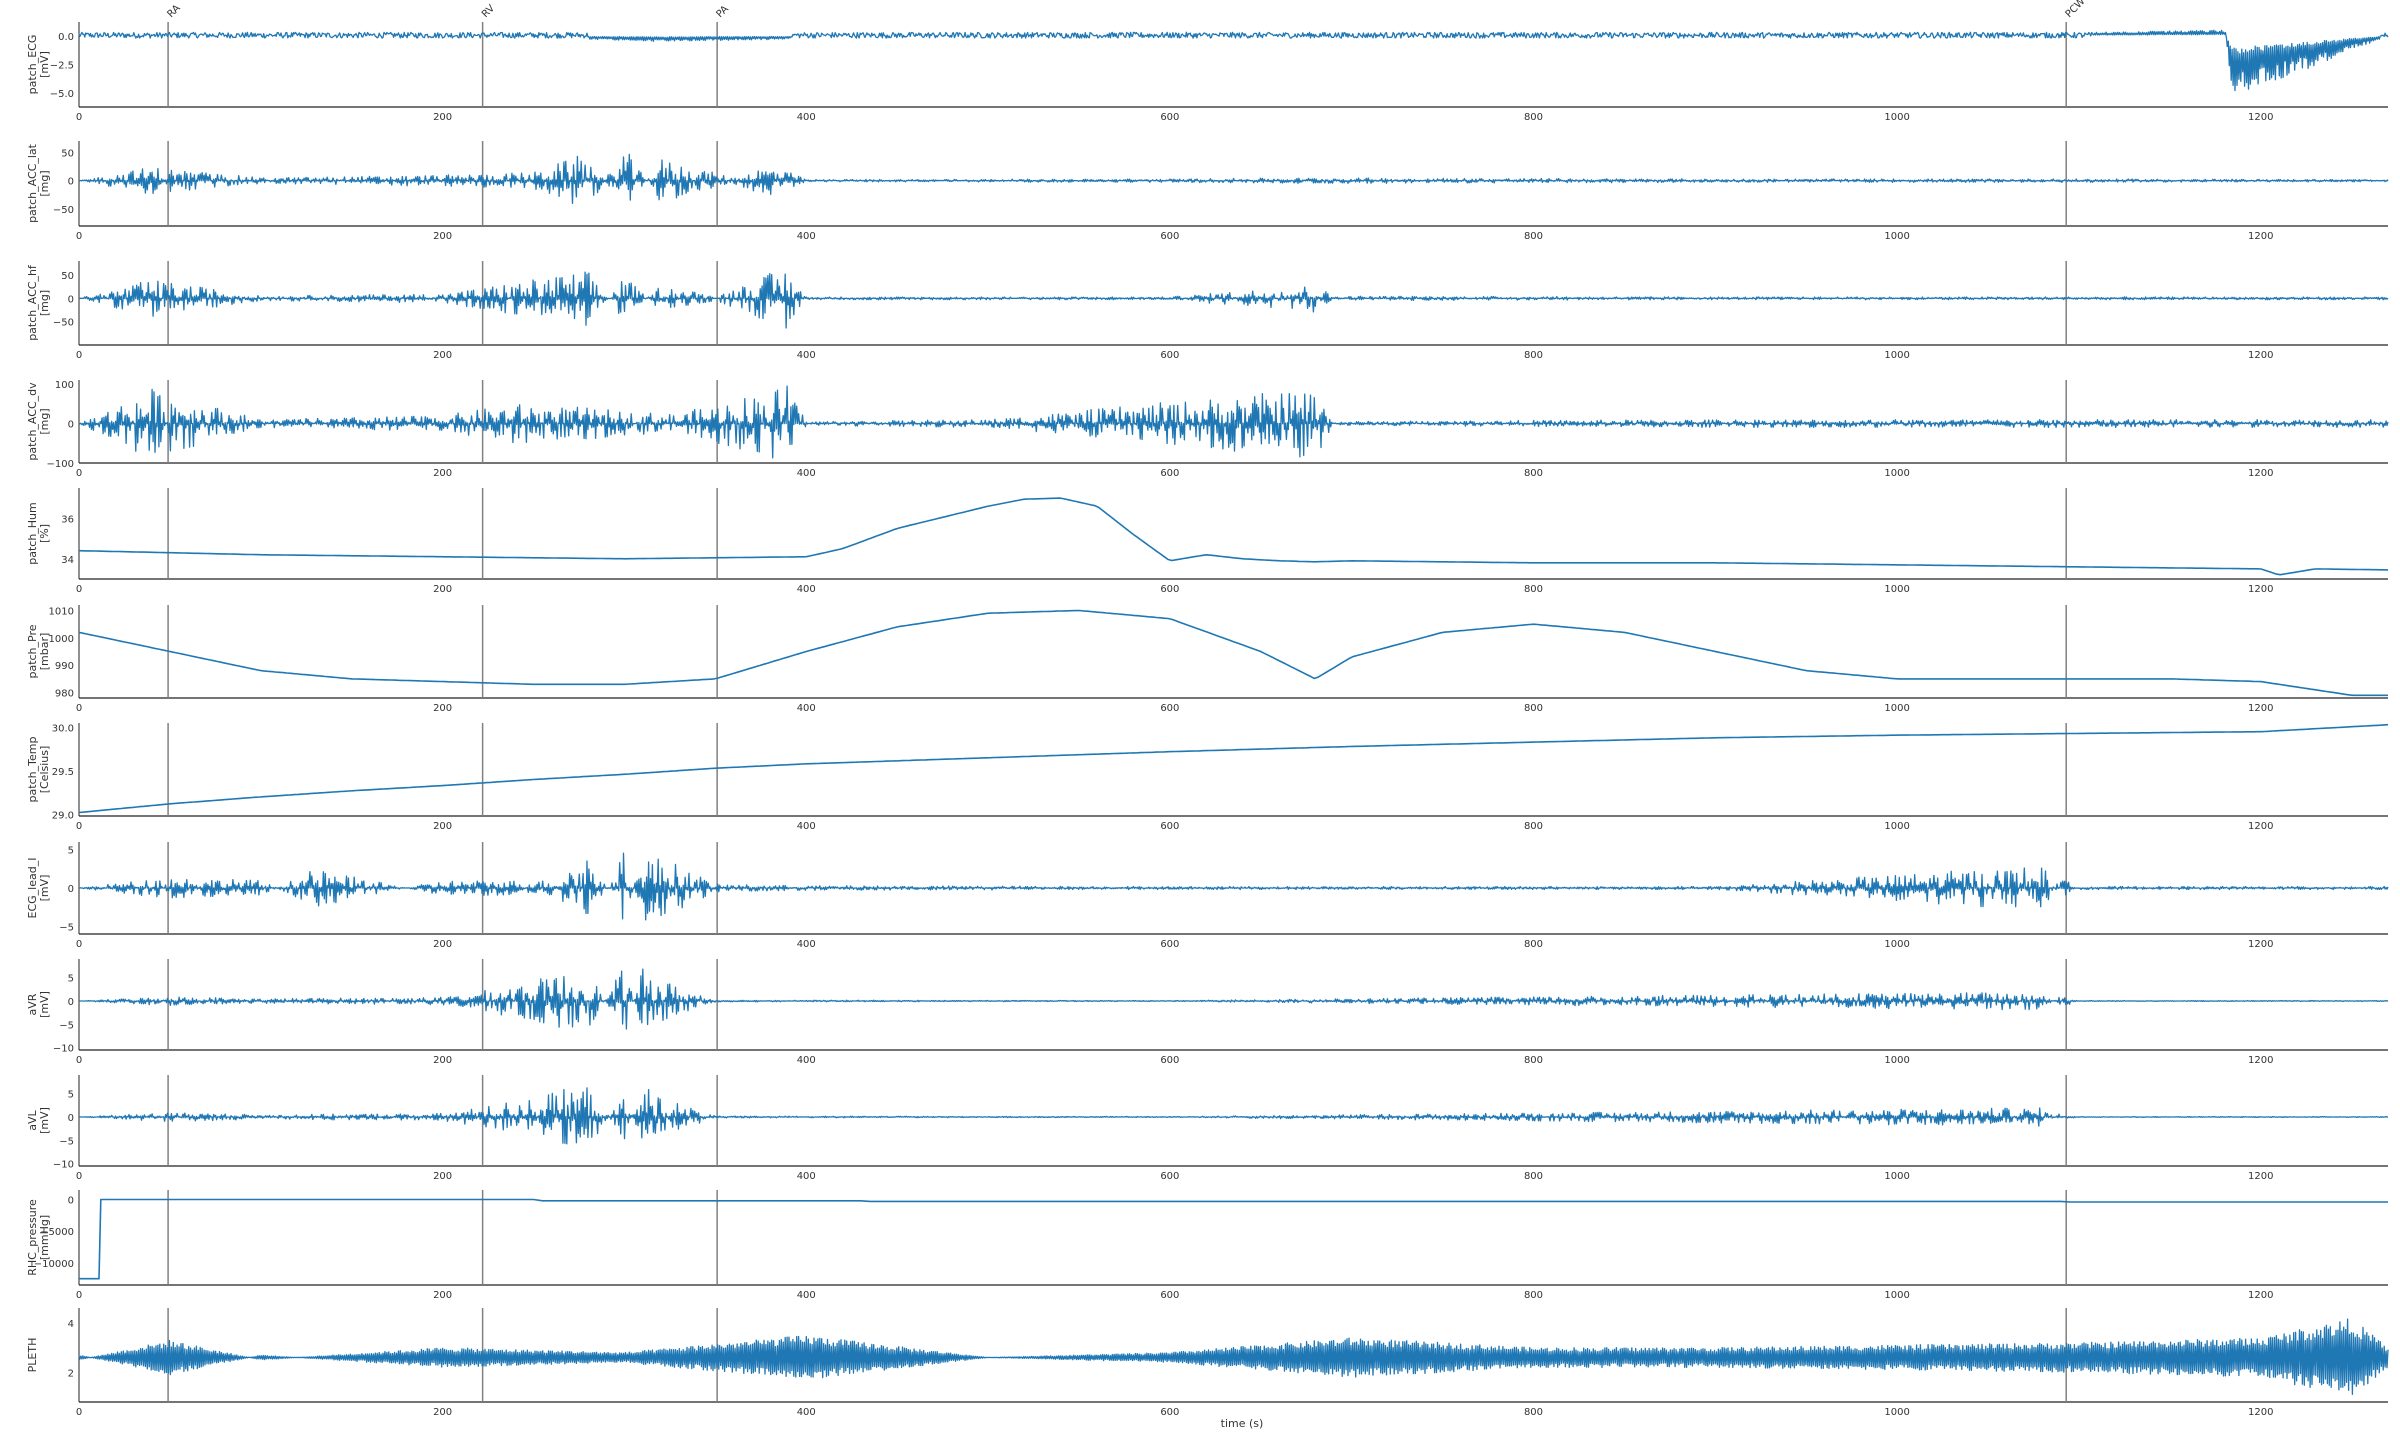  I want to click on y-tick-label: 50, so click(67, 276).